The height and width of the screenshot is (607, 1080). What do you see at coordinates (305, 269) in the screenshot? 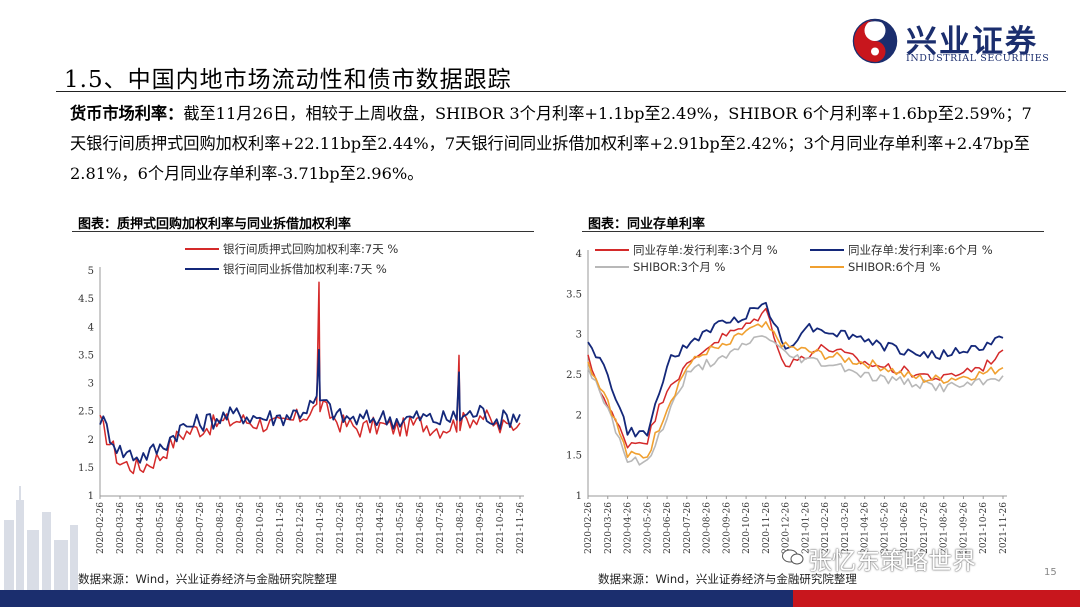
I see `legend-label: 银行间同业拆借加权利率:7天 %` at bounding box center [305, 269].